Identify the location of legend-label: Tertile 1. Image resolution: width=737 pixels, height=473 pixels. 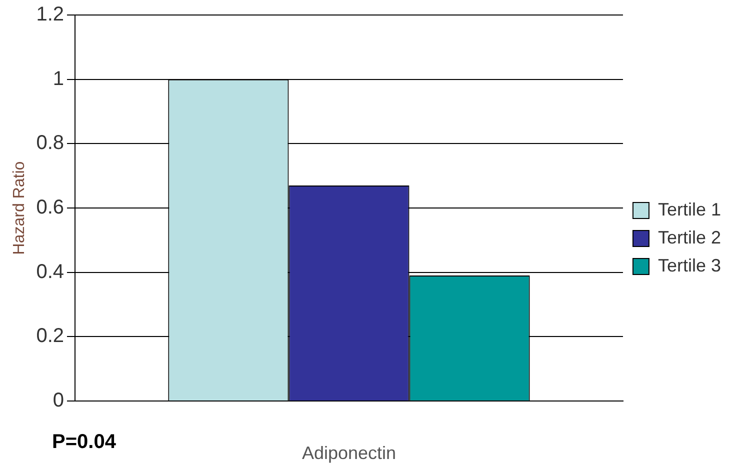
(690, 209).